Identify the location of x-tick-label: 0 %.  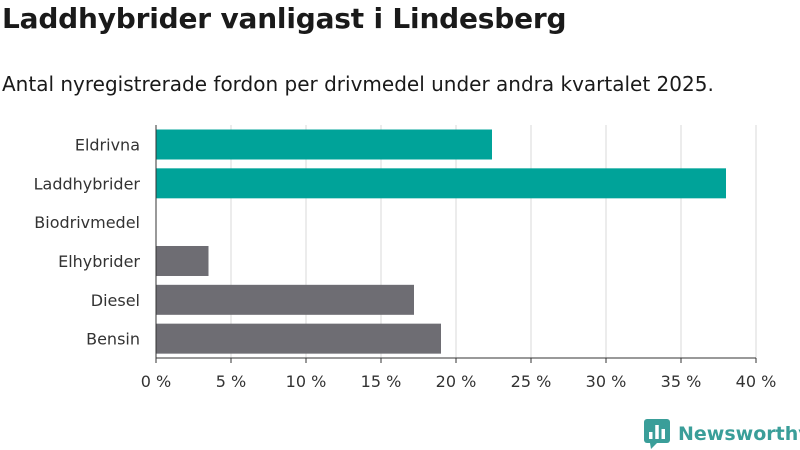
(156, 381).